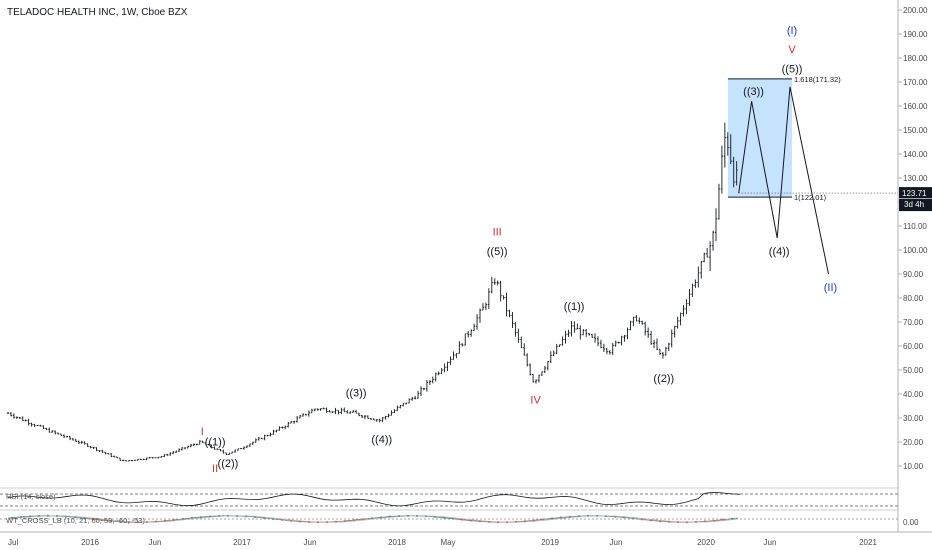 Image resolution: width=932 pixels, height=550 pixels. I want to click on x-tick-label: May, so click(447, 542).